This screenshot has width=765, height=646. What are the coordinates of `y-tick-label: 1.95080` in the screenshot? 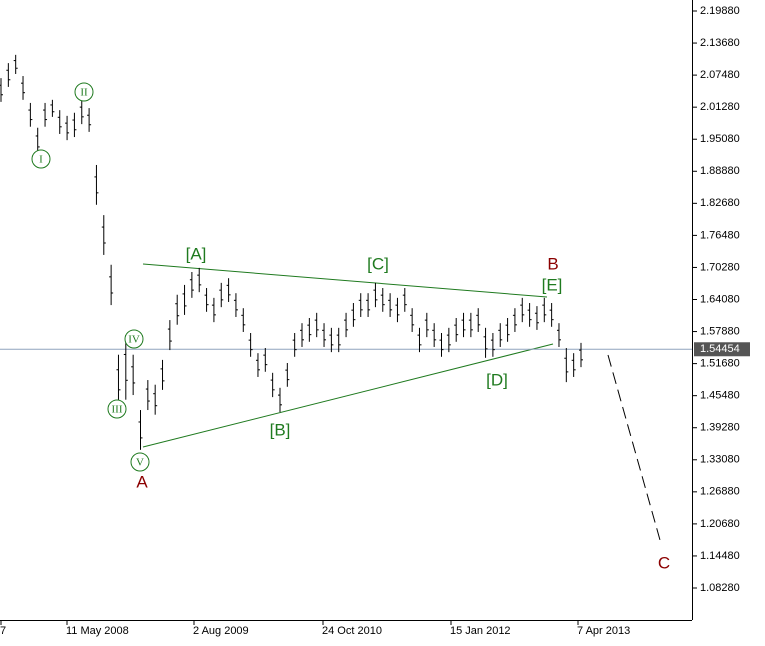 It's located at (720, 139).